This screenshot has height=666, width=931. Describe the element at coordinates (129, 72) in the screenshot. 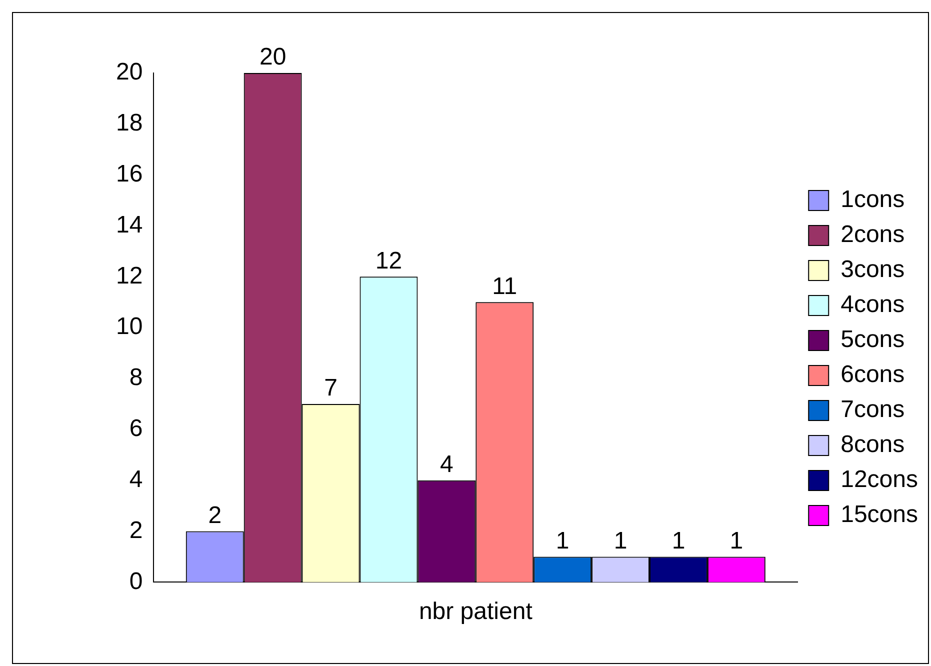

I see `y-tick-label: 20` at that location.